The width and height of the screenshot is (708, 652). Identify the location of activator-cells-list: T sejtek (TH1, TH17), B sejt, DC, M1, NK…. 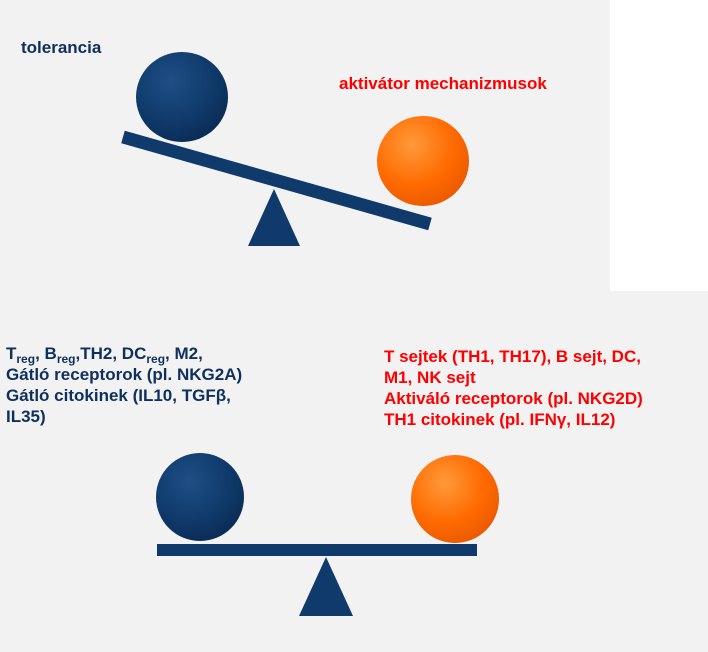
(513, 388).